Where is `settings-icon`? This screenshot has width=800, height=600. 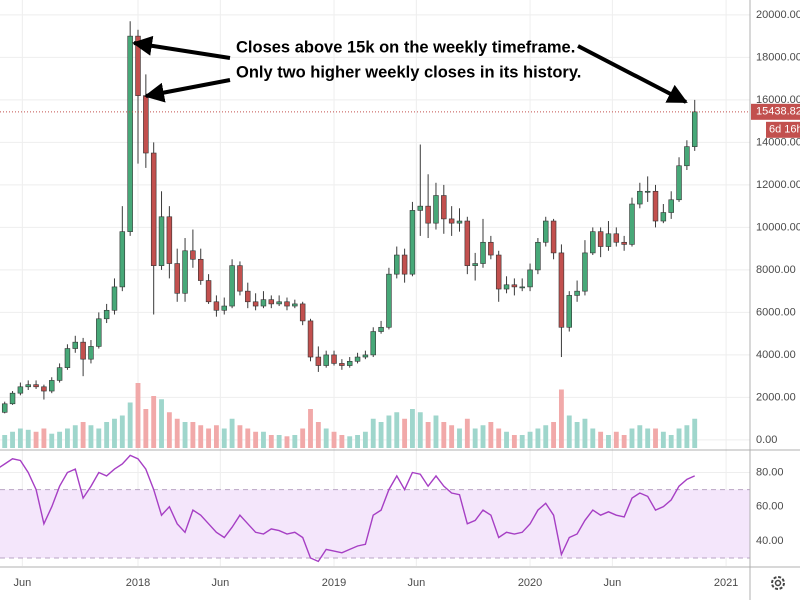 settings-icon is located at coordinates (778, 583).